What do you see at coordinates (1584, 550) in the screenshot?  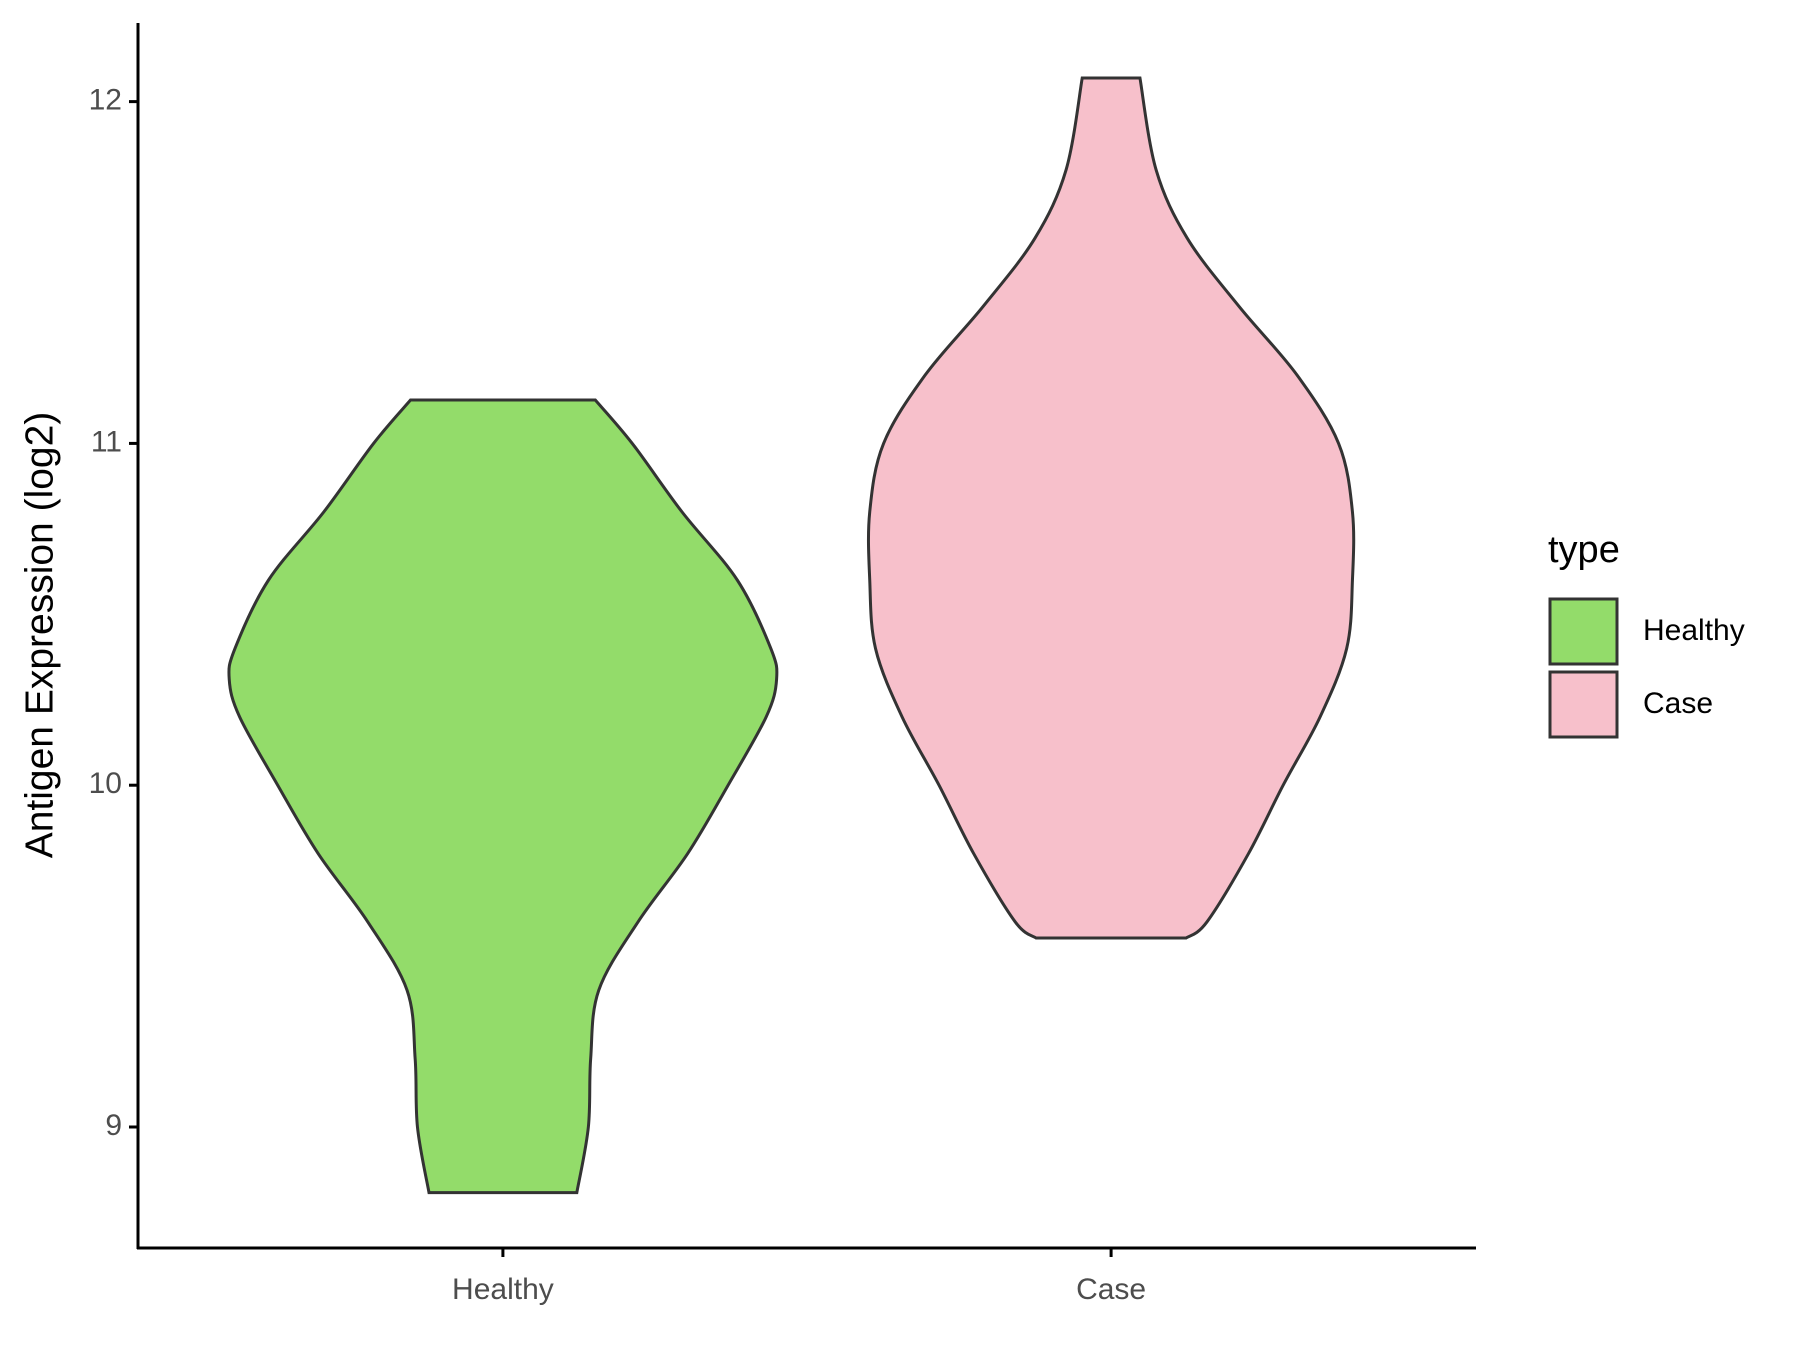 I see `legend-title: type` at bounding box center [1584, 550].